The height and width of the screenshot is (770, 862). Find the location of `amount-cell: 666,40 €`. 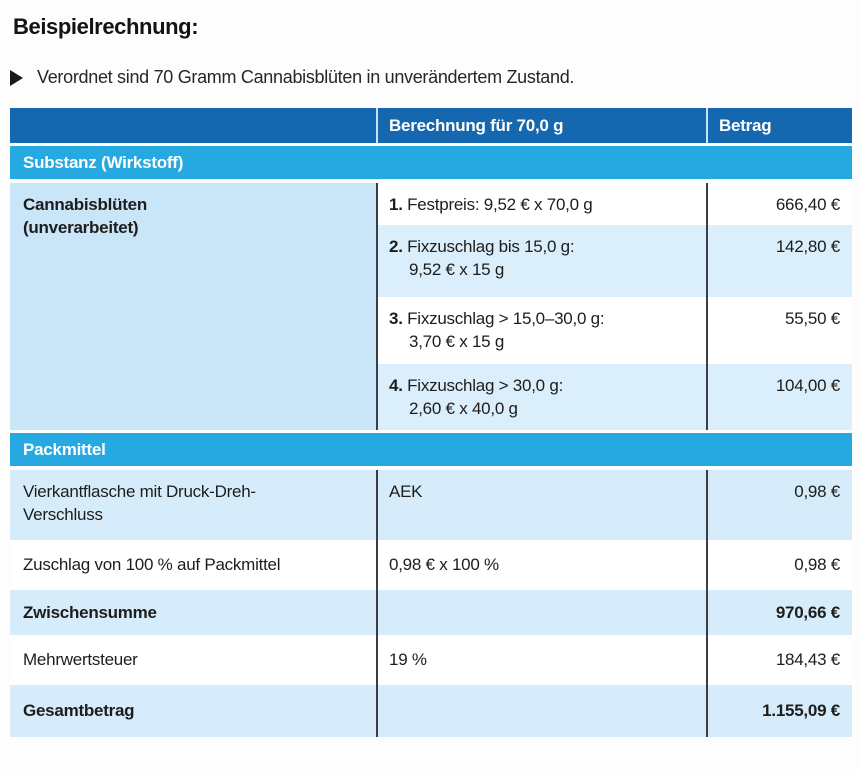

amount-cell: 666,40 € is located at coordinates (779, 203).